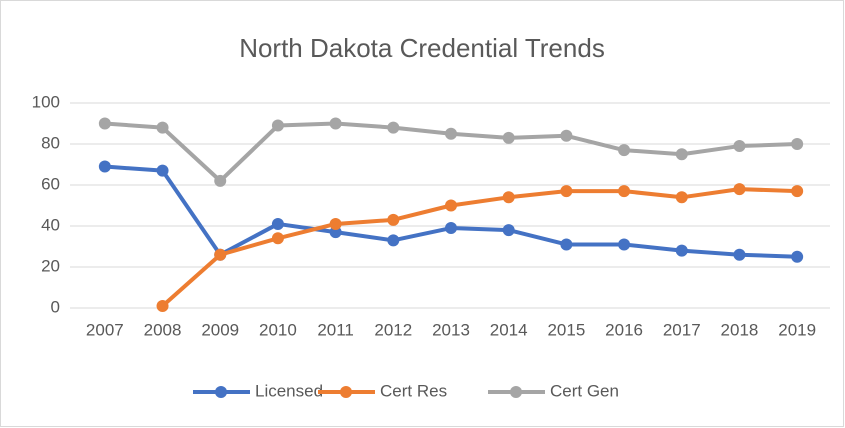 The height and width of the screenshot is (428, 845). Describe the element at coordinates (289, 390) in the screenshot. I see `legend-label: Licensed` at that location.